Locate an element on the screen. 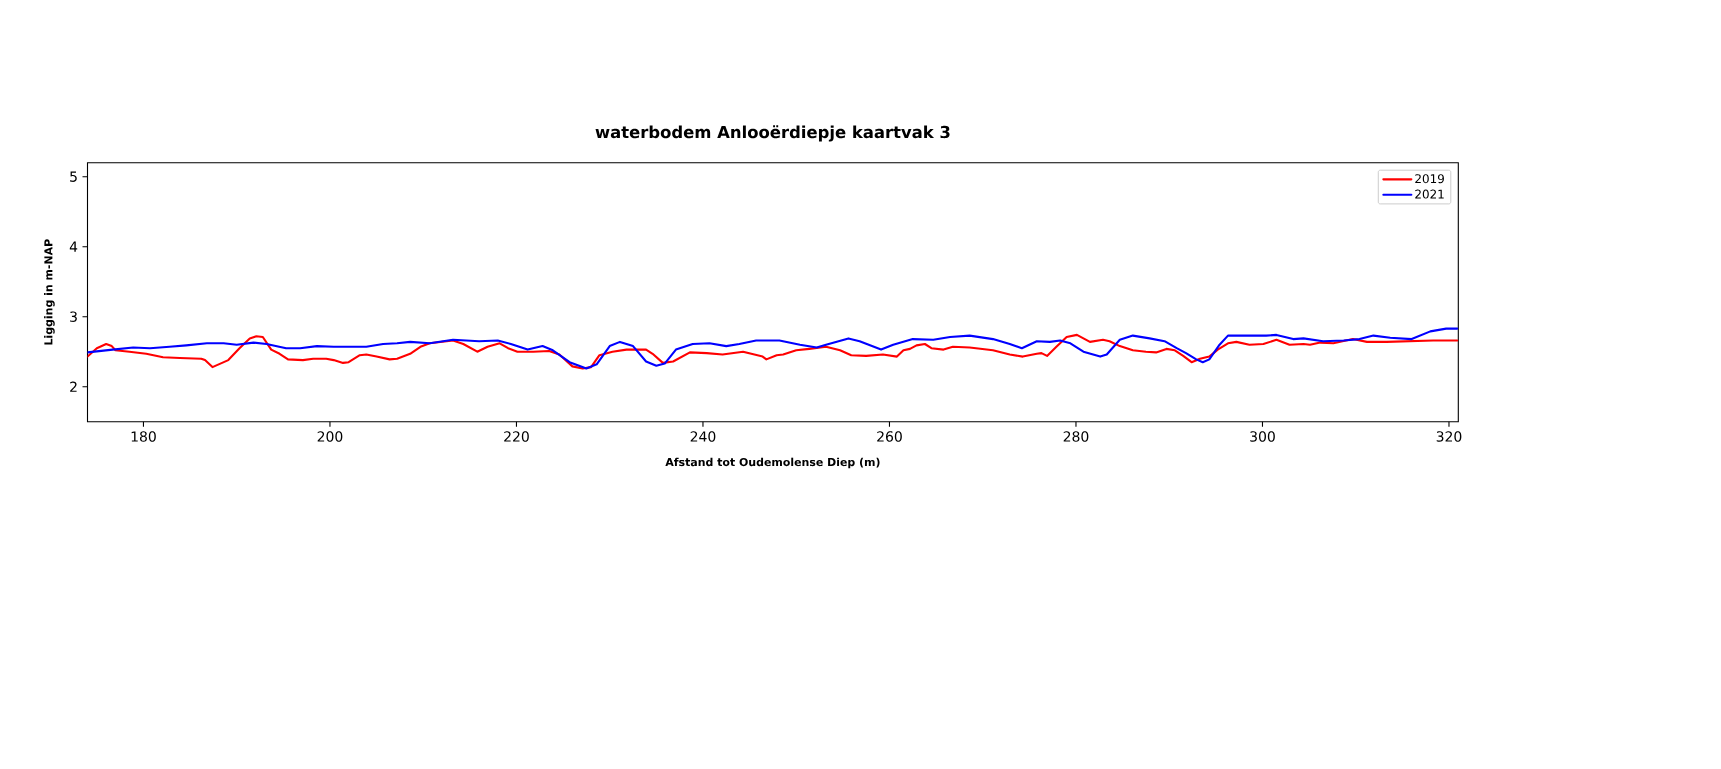 This screenshot has height=769, width=1721. chart-title: waterbodem Anlooërdiepje kaartvak 3 is located at coordinates (772, 133).